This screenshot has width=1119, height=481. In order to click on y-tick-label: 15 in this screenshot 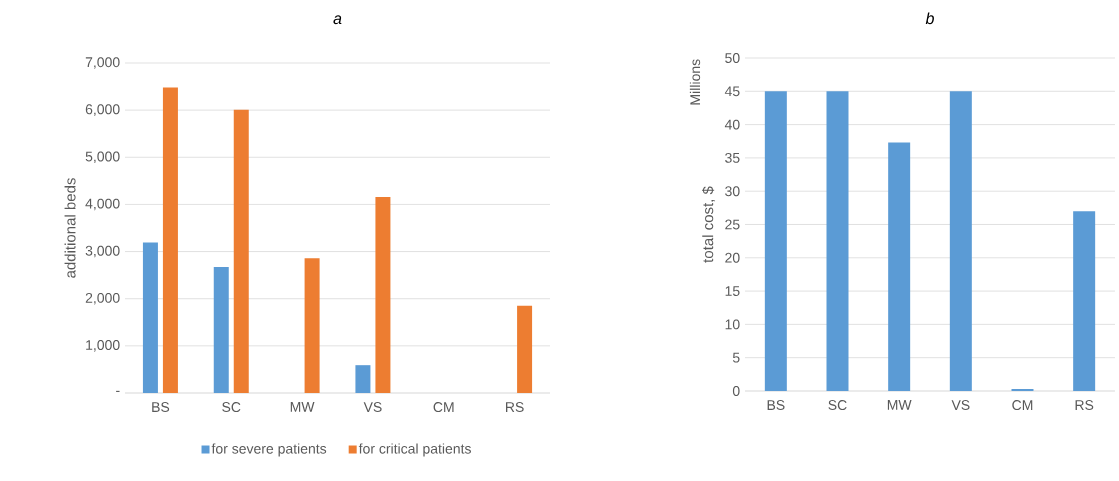, I will do `click(732, 291)`.